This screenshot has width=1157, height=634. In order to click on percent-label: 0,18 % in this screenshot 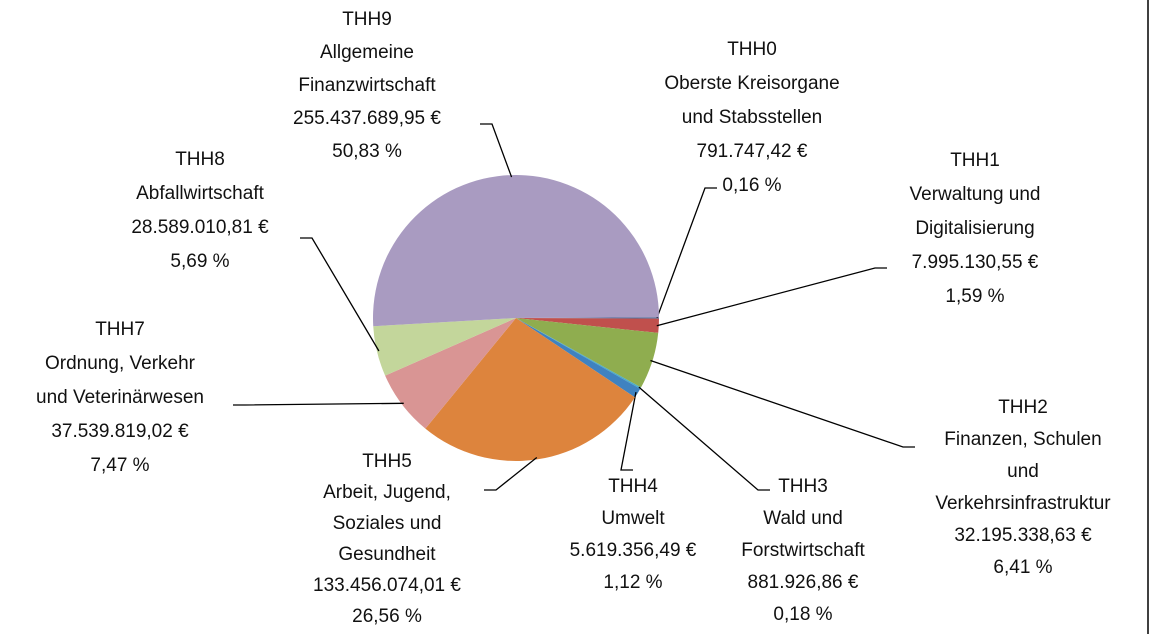, I will do `click(802, 614)`.